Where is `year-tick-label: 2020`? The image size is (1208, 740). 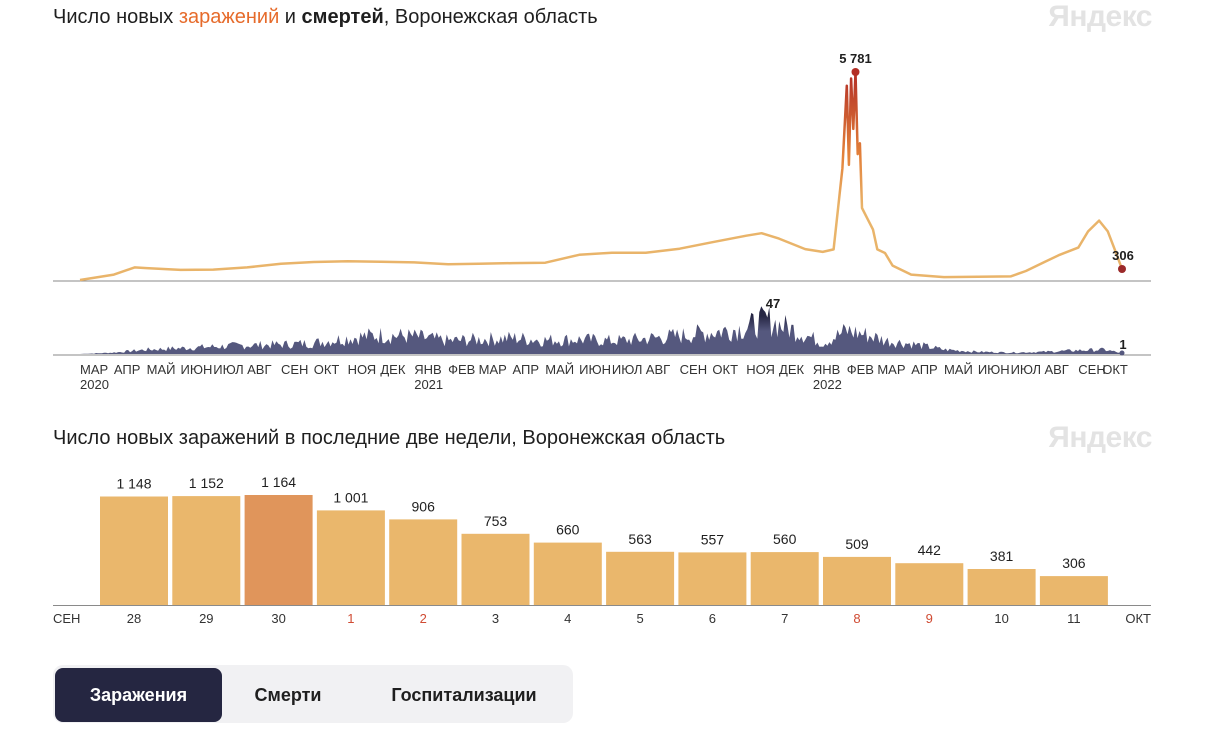 year-tick-label: 2020 is located at coordinates (94, 384).